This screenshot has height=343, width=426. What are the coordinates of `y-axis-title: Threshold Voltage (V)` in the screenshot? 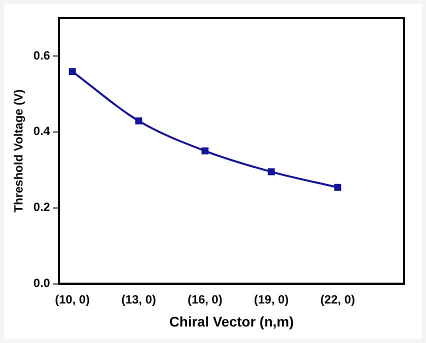 It's located at (19, 150).